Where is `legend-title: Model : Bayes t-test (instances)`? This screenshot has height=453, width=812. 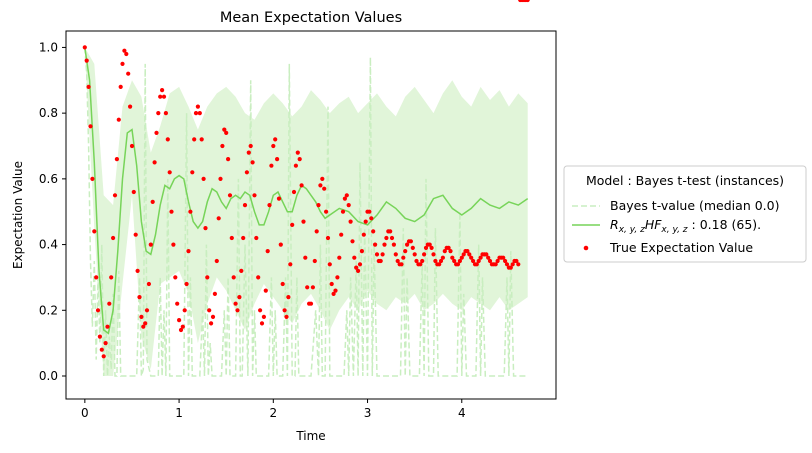 legend-title: Model : Bayes t-test (instances) is located at coordinates (685, 180).